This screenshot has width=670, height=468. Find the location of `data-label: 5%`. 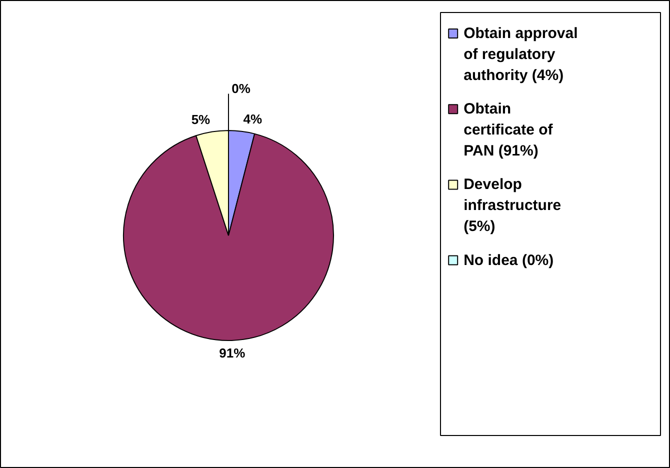

data-label: 5% is located at coordinates (201, 119).